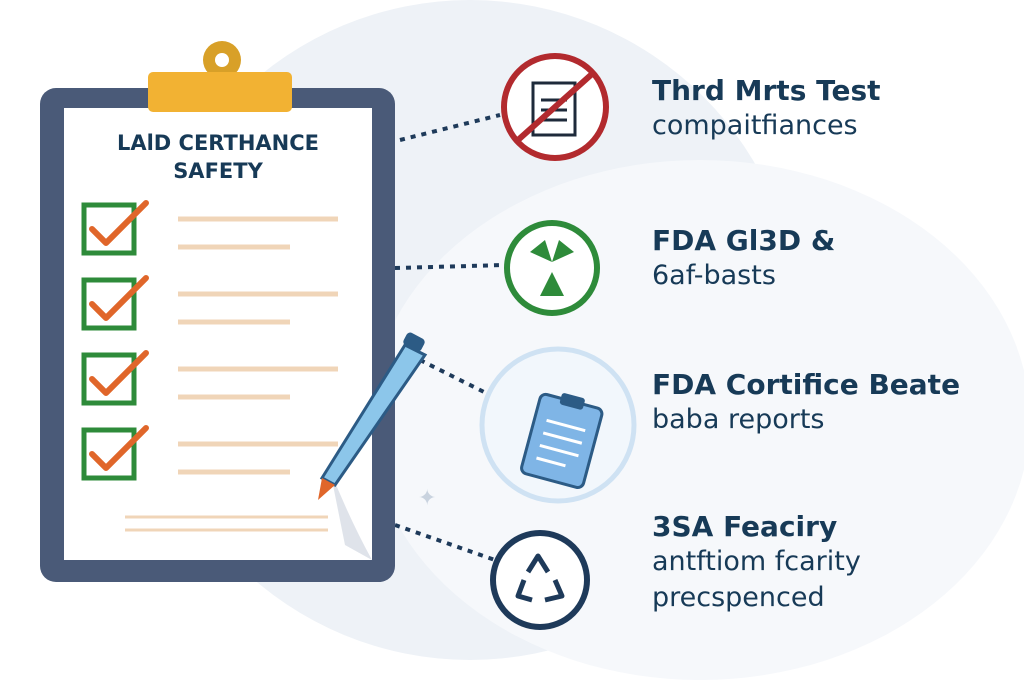 This screenshot has height=683, width=1024. What do you see at coordinates (743, 259) in the screenshot?
I see `item-2: FDA Gl3D & 6af-basts` at bounding box center [743, 259].